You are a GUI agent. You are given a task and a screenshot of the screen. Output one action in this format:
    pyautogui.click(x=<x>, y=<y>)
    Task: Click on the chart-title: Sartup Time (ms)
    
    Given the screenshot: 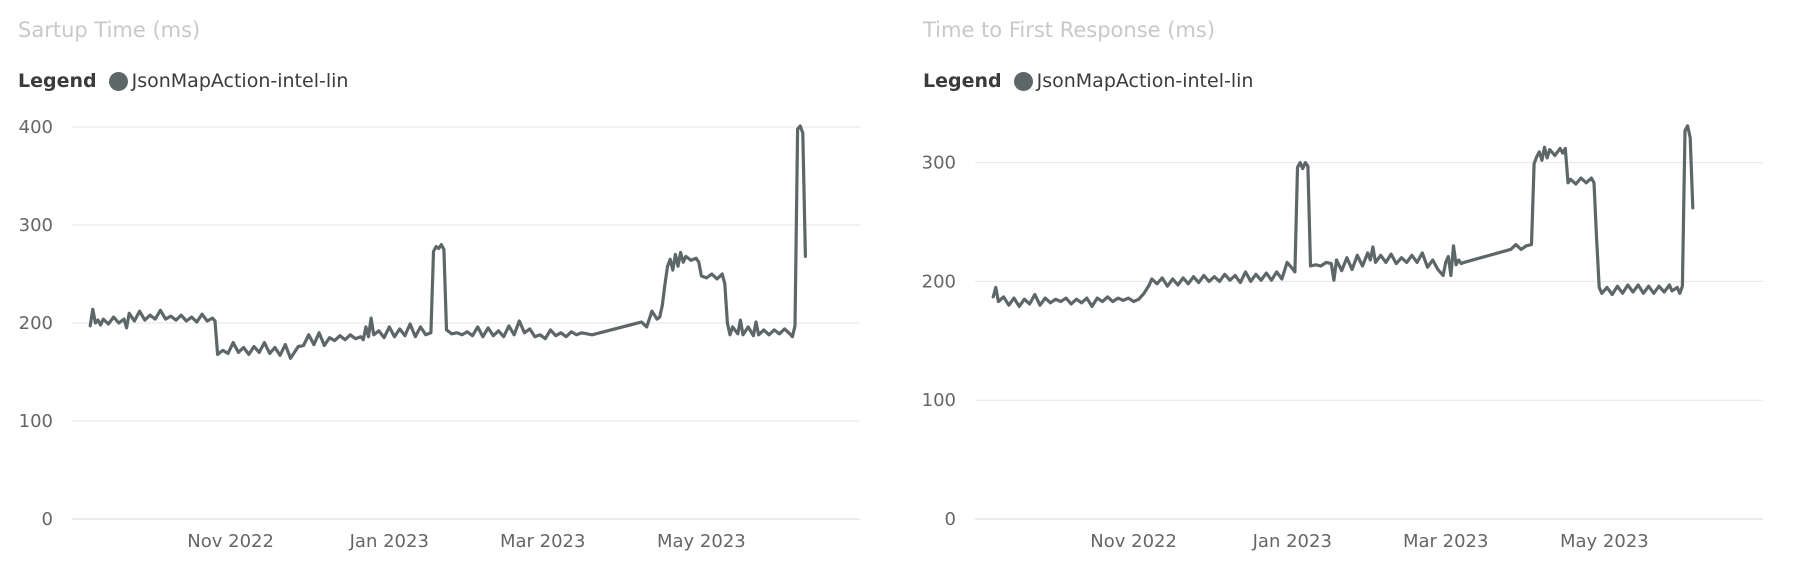 What is the action you would take?
    pyautogui.click(x=109, y=30)
    